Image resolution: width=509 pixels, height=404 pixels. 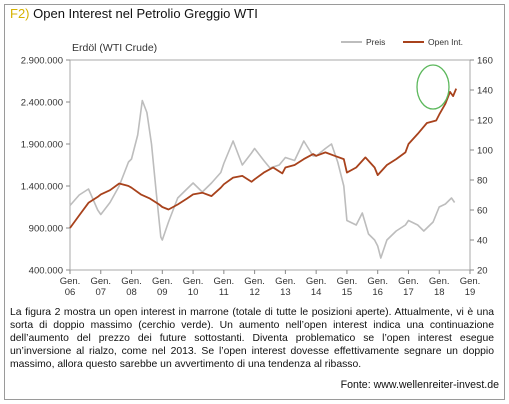 I want to click on y-right-tick-label: 20, so click(x=482, y=271).